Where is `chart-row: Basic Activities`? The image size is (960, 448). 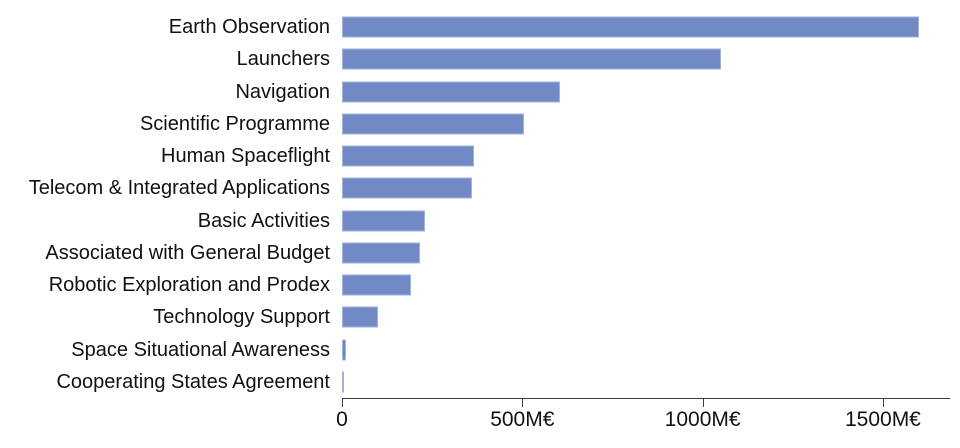
chart-row: Basic Activities is located at coordinates (480, 221).